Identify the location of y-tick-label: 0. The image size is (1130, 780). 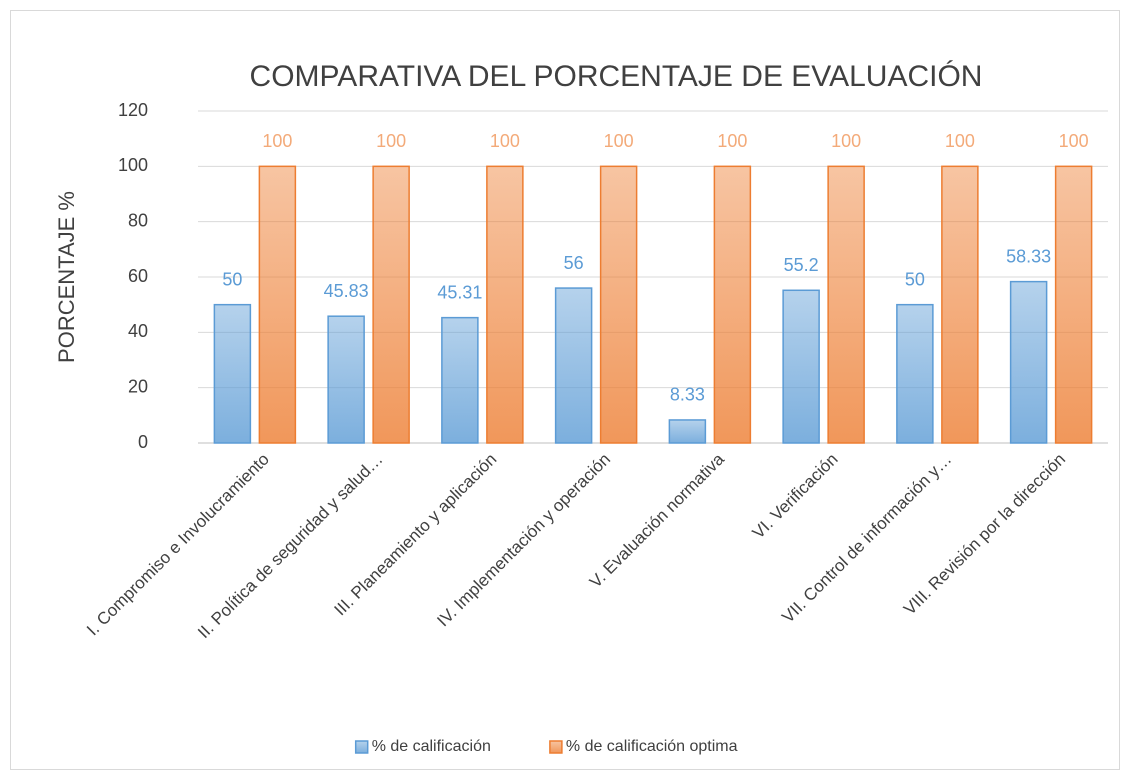
(143, 442).